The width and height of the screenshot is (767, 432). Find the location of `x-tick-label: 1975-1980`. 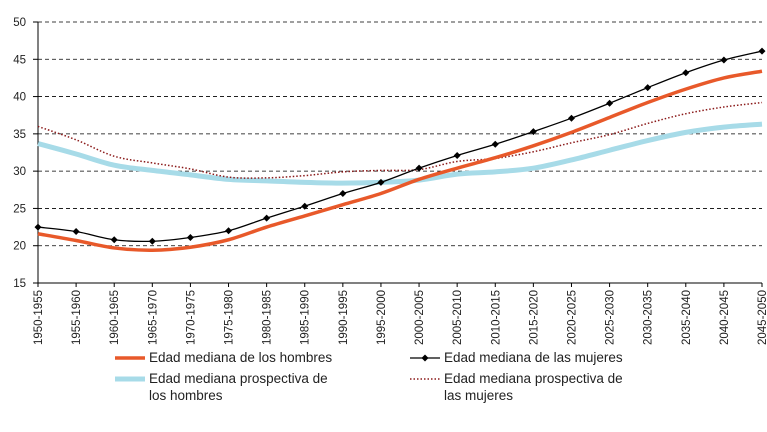

x-tick-label: 1975-1980 is located at coordinates (230, 317).